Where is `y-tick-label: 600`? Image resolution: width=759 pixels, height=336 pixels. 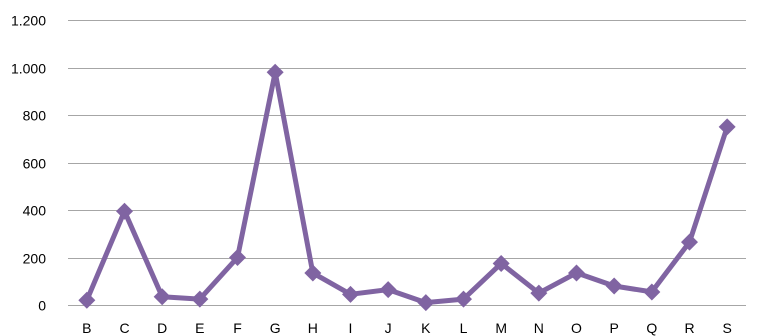 y-tick-label: 600 is located at coordinates (35, 164).